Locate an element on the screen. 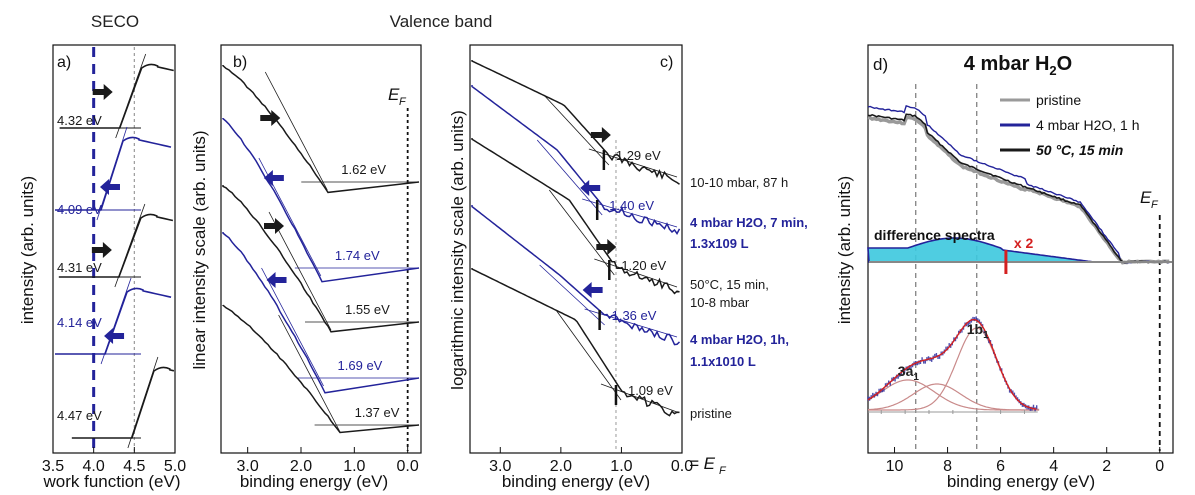  panel-d-x-ticks: 10 8 6 4 2 0 is located at coordinates (1025, 461).